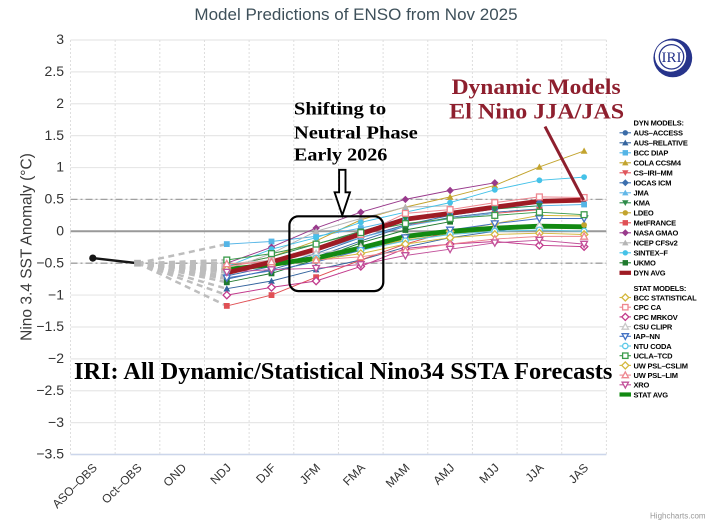 This screenshot has width=712, height=522. I want to click on svg-text: STAT MODELS:, so click(660, 288).